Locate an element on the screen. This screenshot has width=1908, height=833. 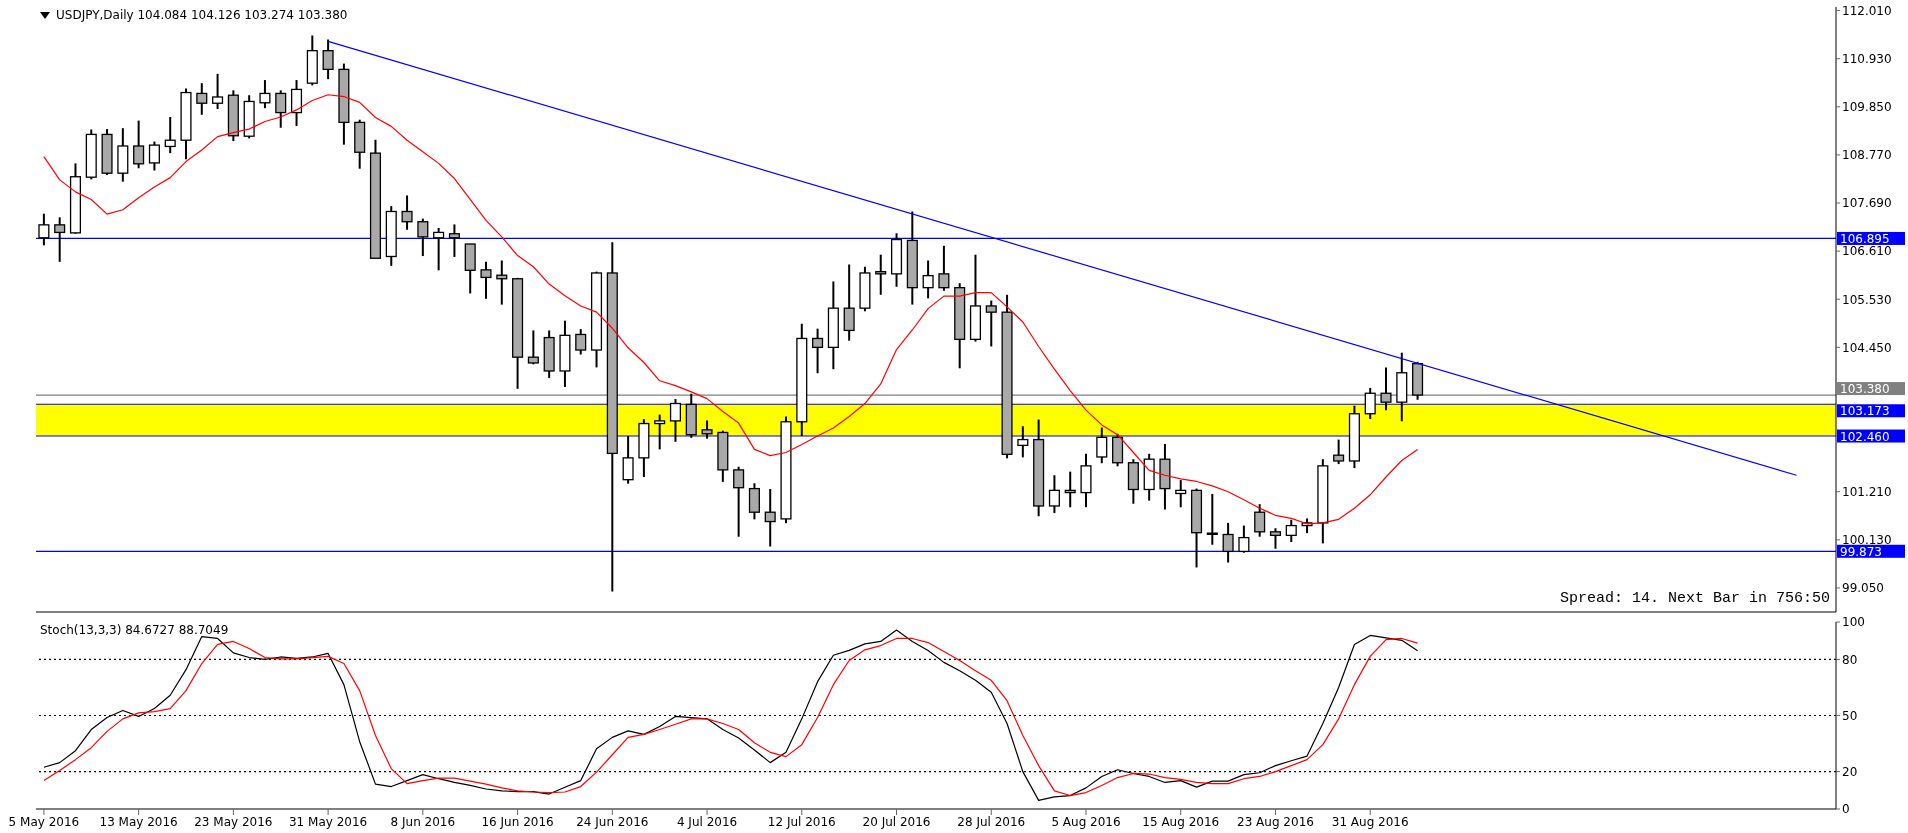
x-tick-label: 28 Jul 2016 is located at coordinates (991, 821).